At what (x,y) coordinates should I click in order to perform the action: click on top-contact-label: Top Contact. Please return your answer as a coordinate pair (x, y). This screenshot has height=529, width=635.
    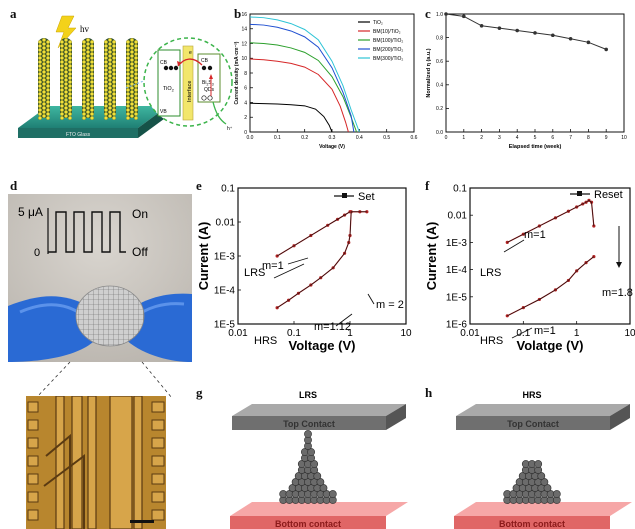
    Looking at the image, I should click on (309, 424).